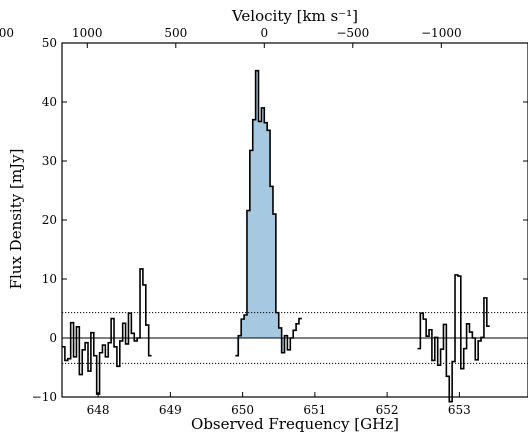 The height and width of the screenshot is (432, 528). I want to click on x-tick-label: 648, so click(98, 410).